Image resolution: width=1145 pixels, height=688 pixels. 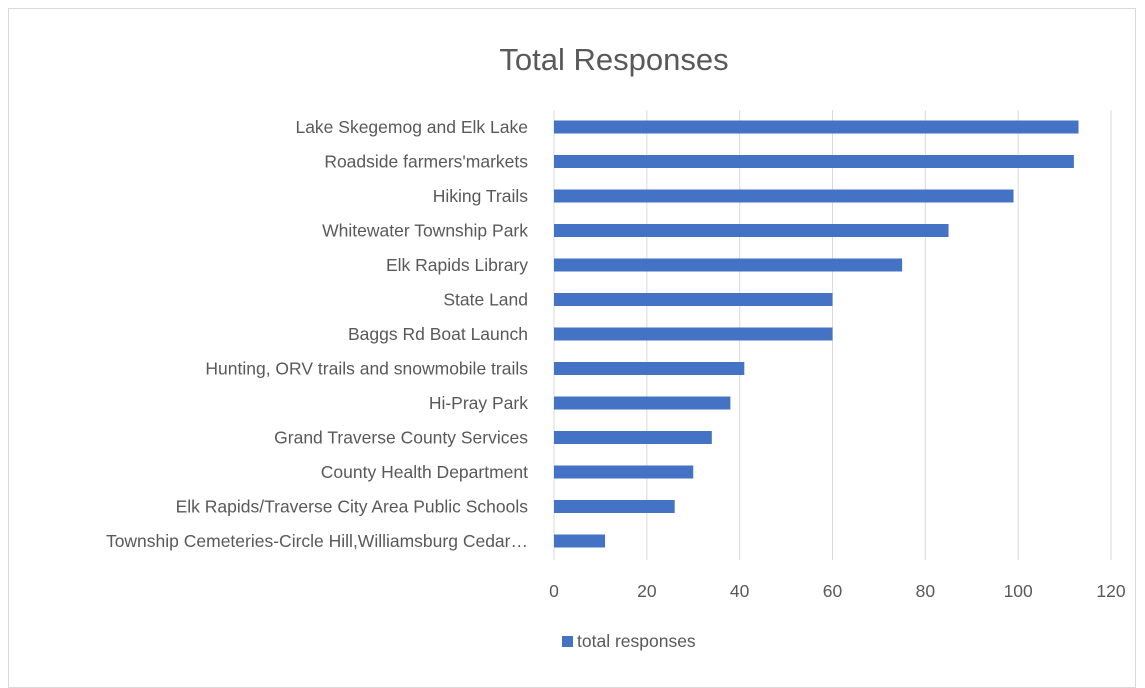 What do you see at coordinates (426, 162) in the screenshot?
I see `category-label: Roadside farmers'markets` at bounding box center [426, 162].